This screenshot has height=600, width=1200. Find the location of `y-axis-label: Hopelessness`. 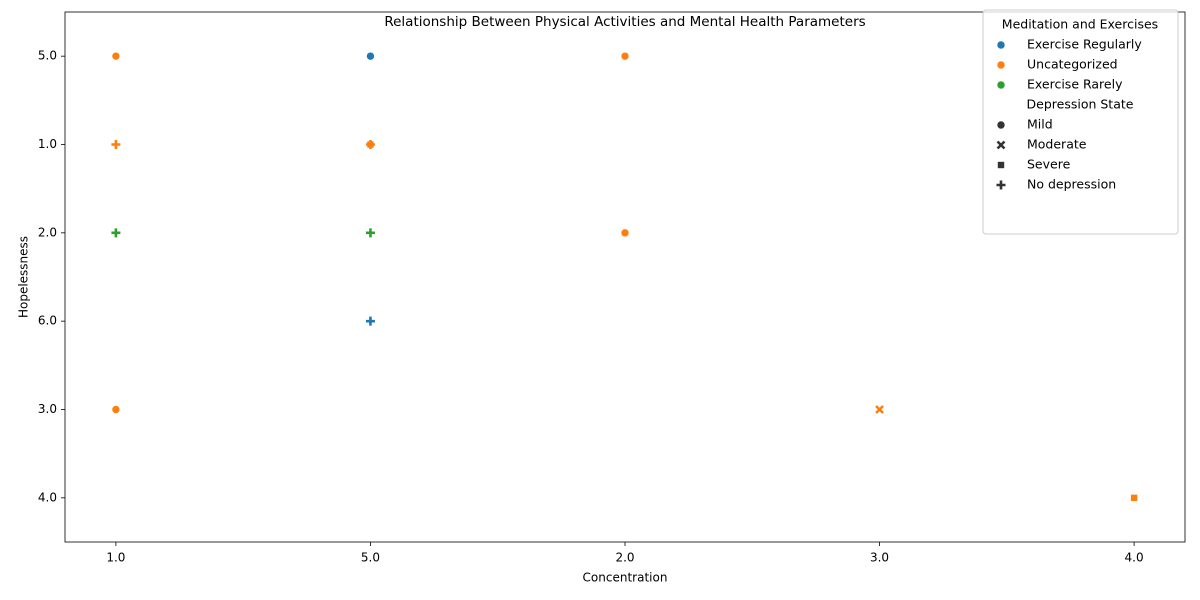

y-axis-label: Hopelessness is located at coordinates (24, 277).